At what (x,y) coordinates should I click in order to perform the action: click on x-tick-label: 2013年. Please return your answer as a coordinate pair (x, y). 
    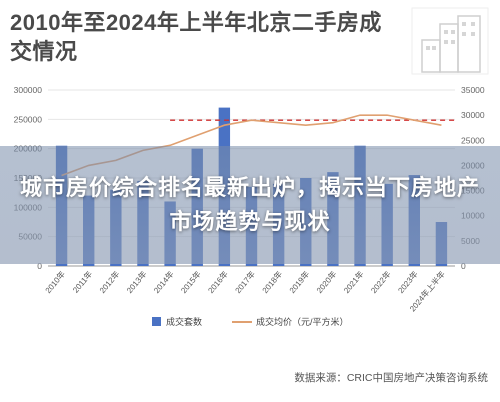
    Looking at the image, I should click on (136, 282).